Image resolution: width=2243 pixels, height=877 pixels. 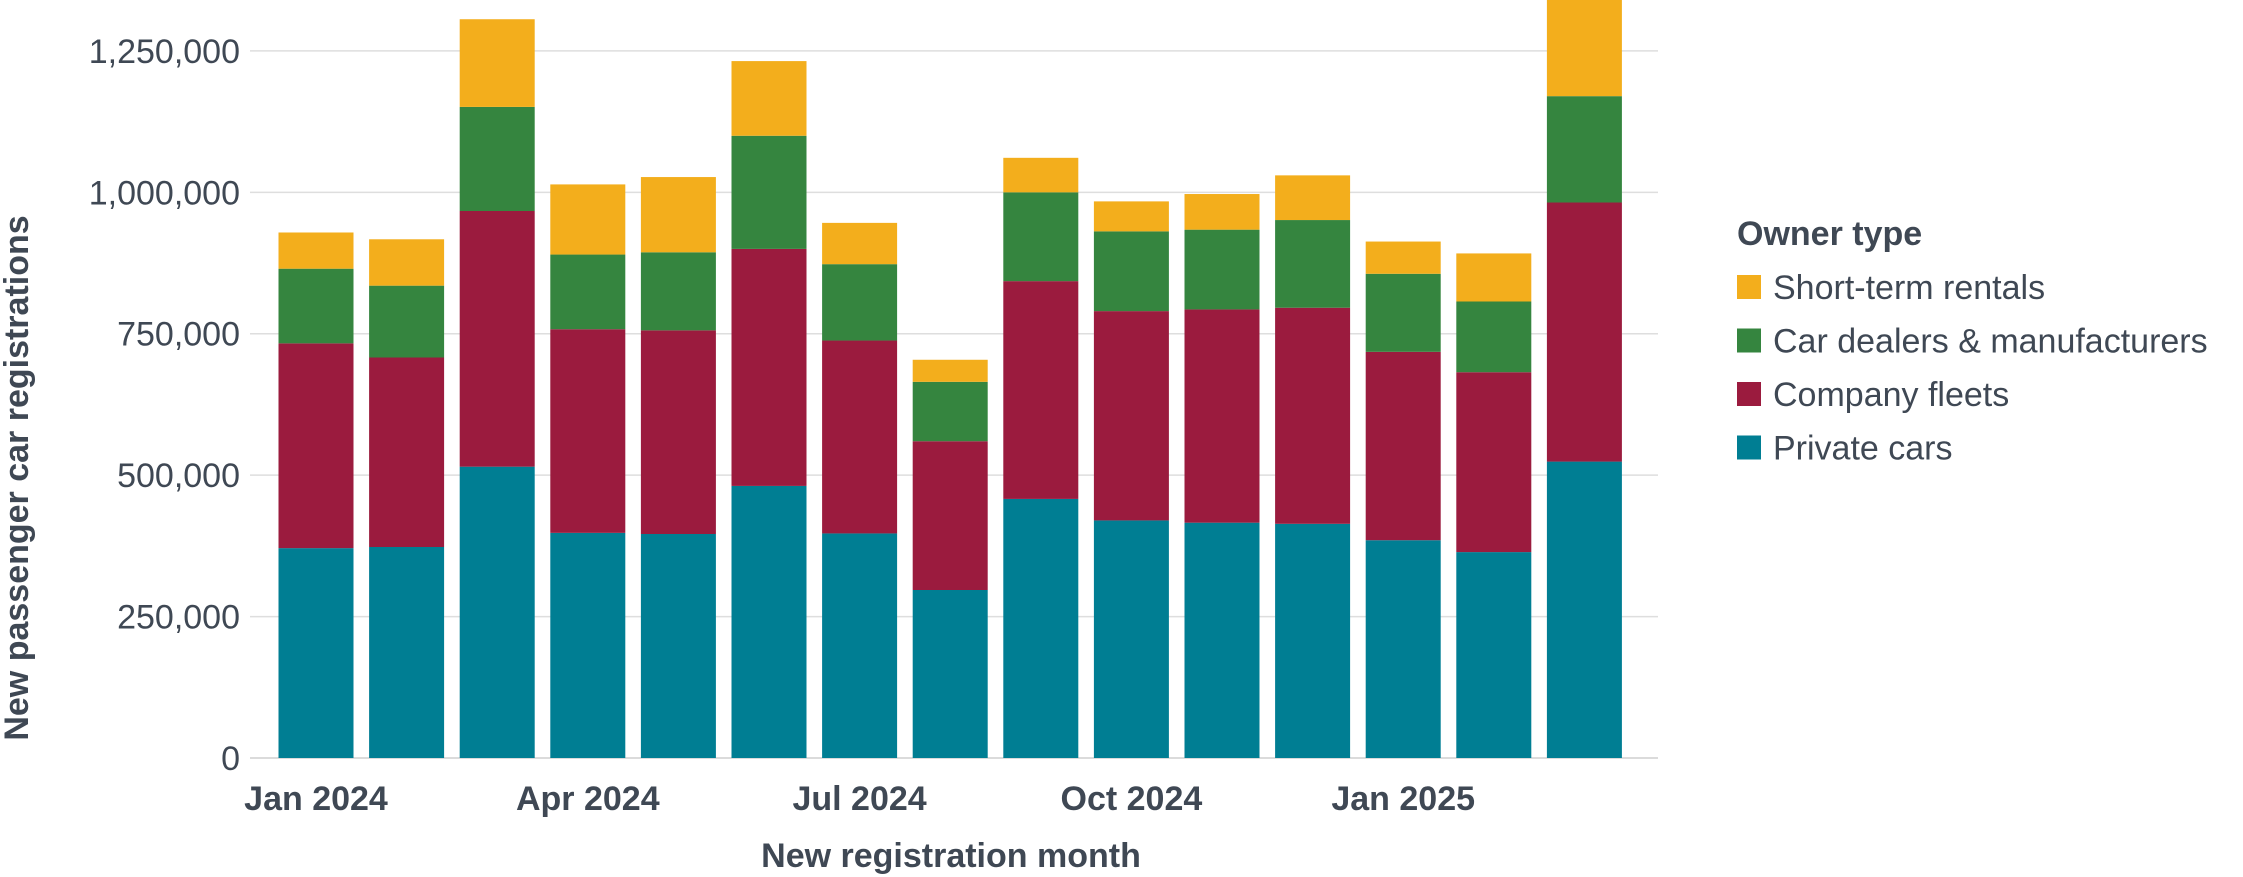 What do you see at coordinates (164, 193) in the screenshot?
I see `y-tick-label: 1,000,000` at bounding box center [164, 193].